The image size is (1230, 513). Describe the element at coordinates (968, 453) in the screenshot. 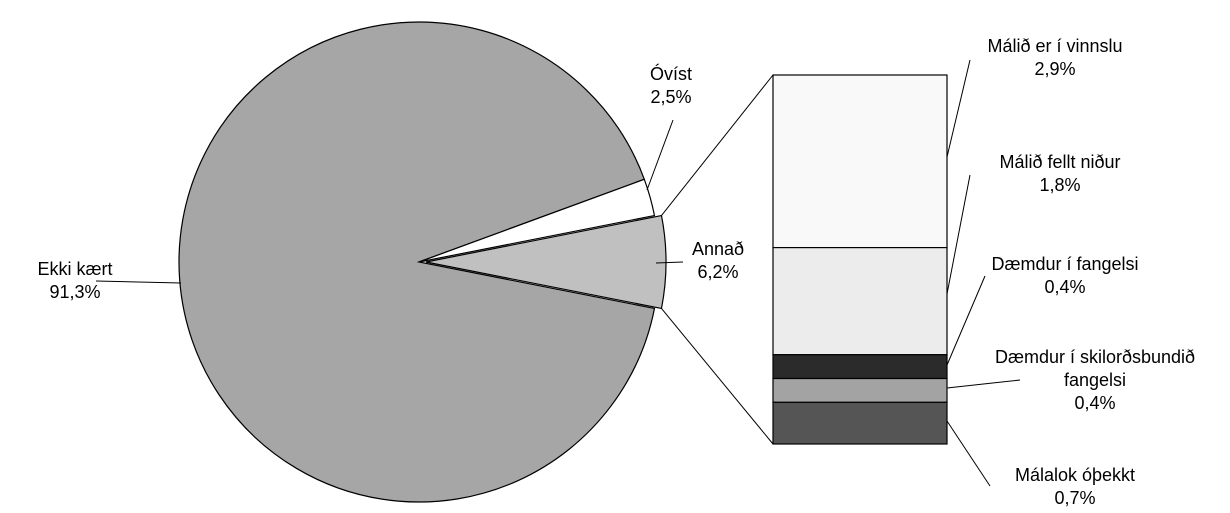

I see `bar-leader-line-malalok-o-ekkt` at that location.